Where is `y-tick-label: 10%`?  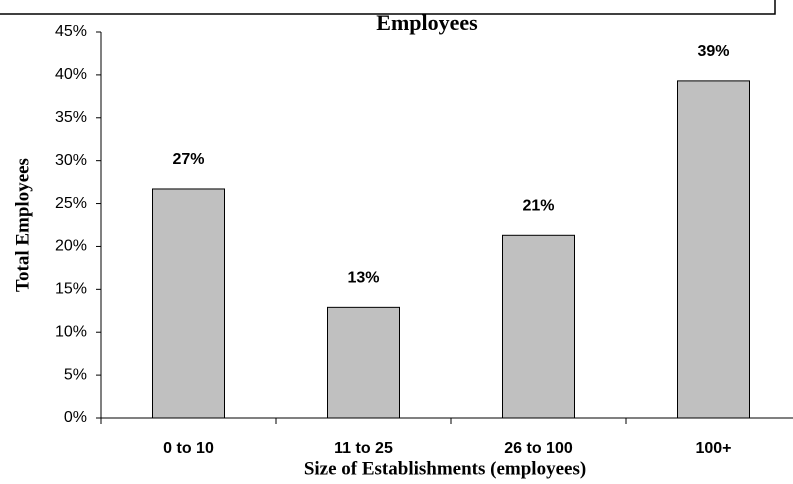
y-tick-label: 10% is located at coordinates (71, 331).